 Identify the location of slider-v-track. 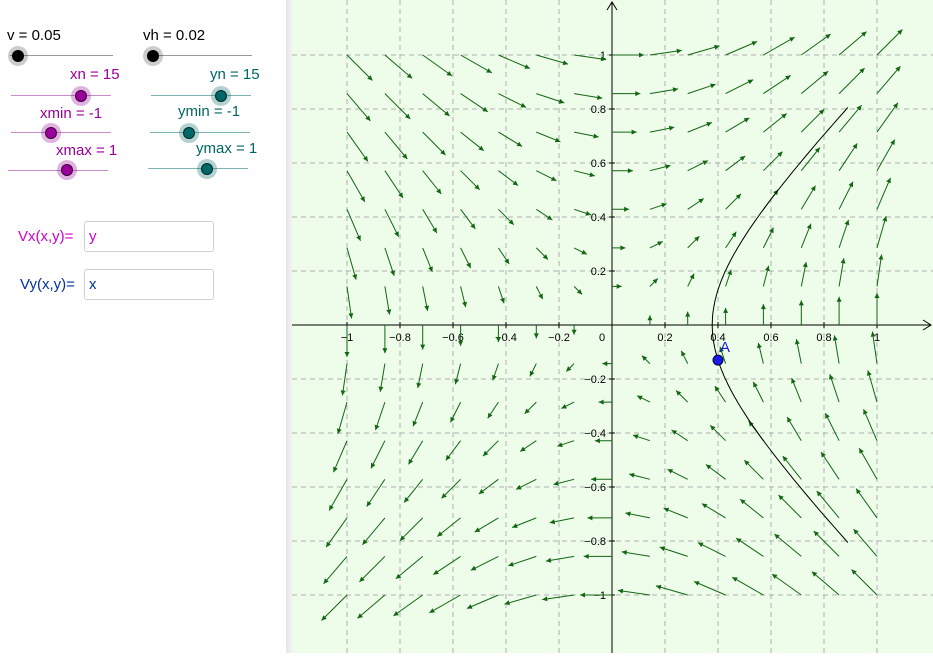
(61, 55).